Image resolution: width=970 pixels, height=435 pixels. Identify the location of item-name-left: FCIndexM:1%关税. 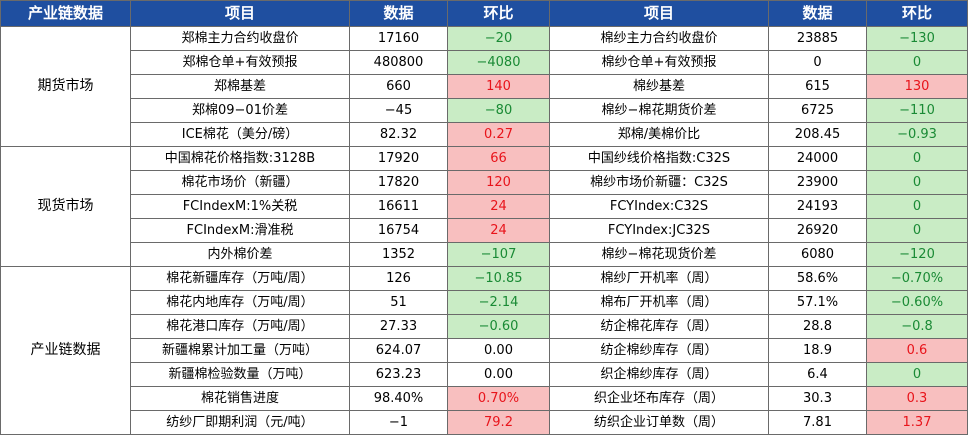
(240, 206).